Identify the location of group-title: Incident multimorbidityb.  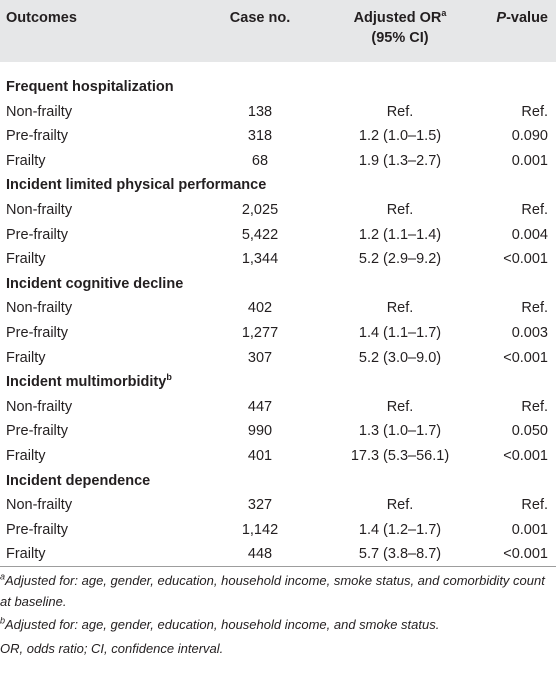
(89, 382).